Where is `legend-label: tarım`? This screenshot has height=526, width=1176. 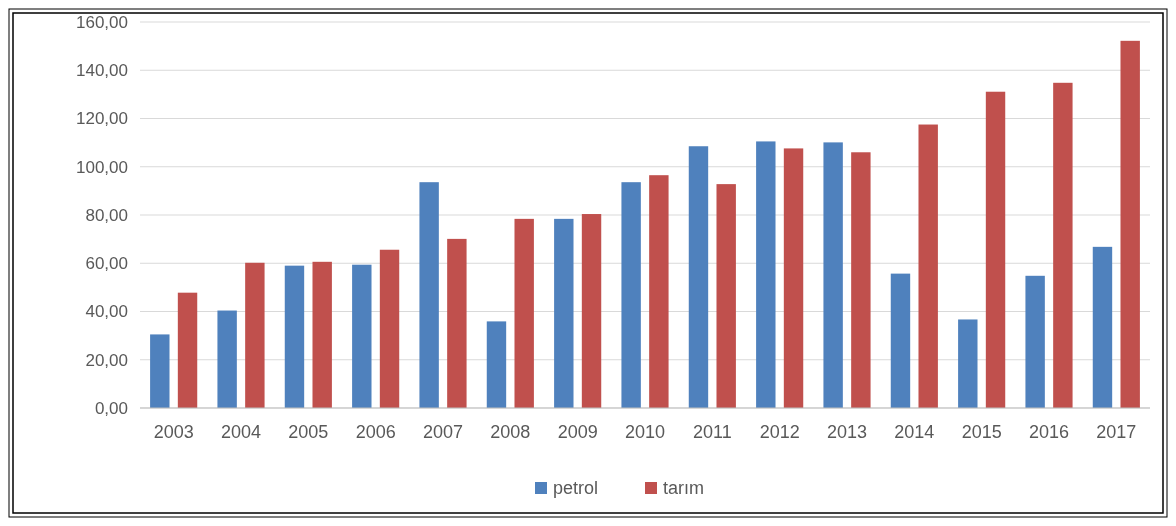
legend-label: tarım is located at coordinates (684, 488).